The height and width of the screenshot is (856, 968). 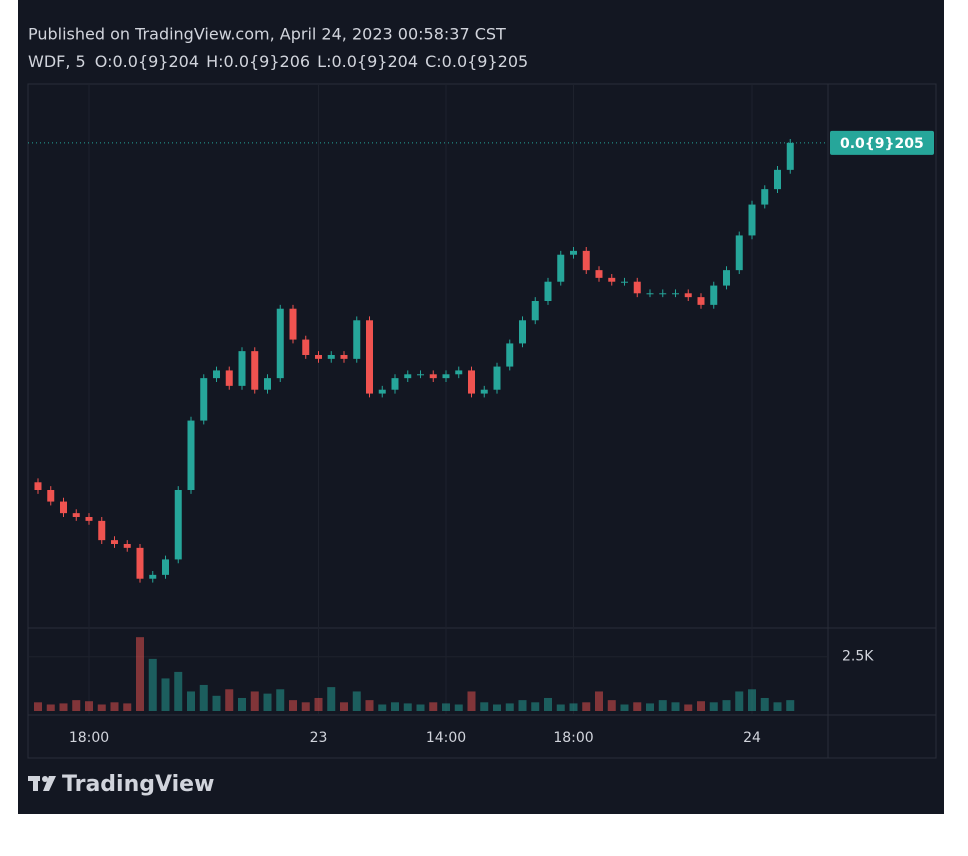 What do you see at coordinates (324, 61) in the screenshot?
I see `ohlc-key: L:` at bounding box center [324, 61].